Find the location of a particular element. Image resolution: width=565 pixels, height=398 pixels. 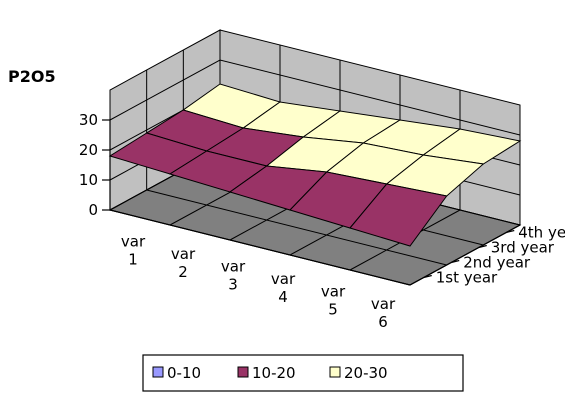

y-tick-label: 2nd year is located at coordinates (497, 263).